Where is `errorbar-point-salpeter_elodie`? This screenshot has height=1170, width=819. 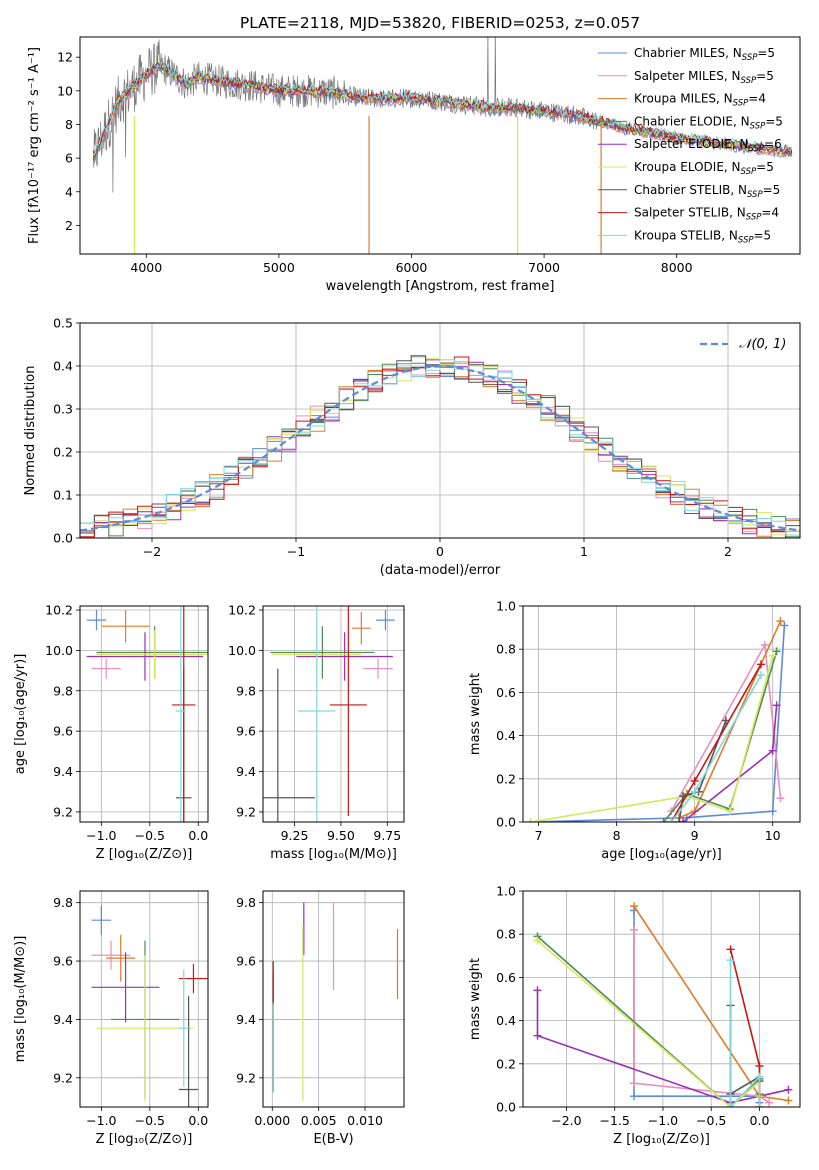
errorbar-point-salpeter_elodie is located at coordinates (125, 987).